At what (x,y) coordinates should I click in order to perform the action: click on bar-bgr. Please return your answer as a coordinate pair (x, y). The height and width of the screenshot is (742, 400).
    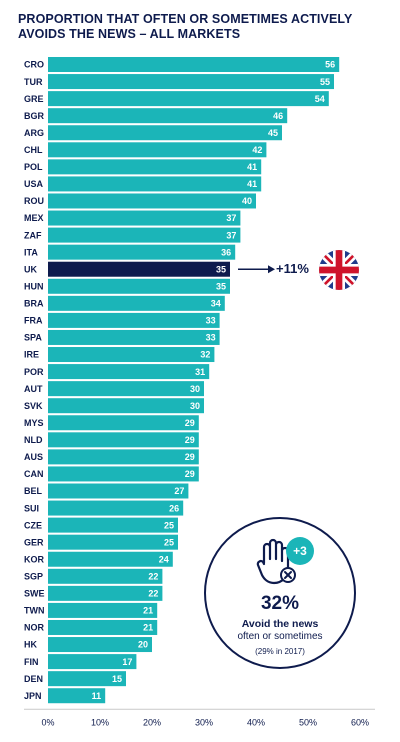
    Looking at the image, I should click on (168, 116).